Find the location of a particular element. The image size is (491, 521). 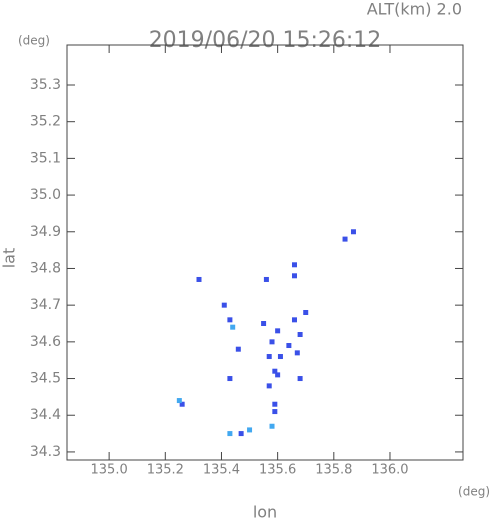

x-tick-label: 135.2 is located at coordinates (165, 470).